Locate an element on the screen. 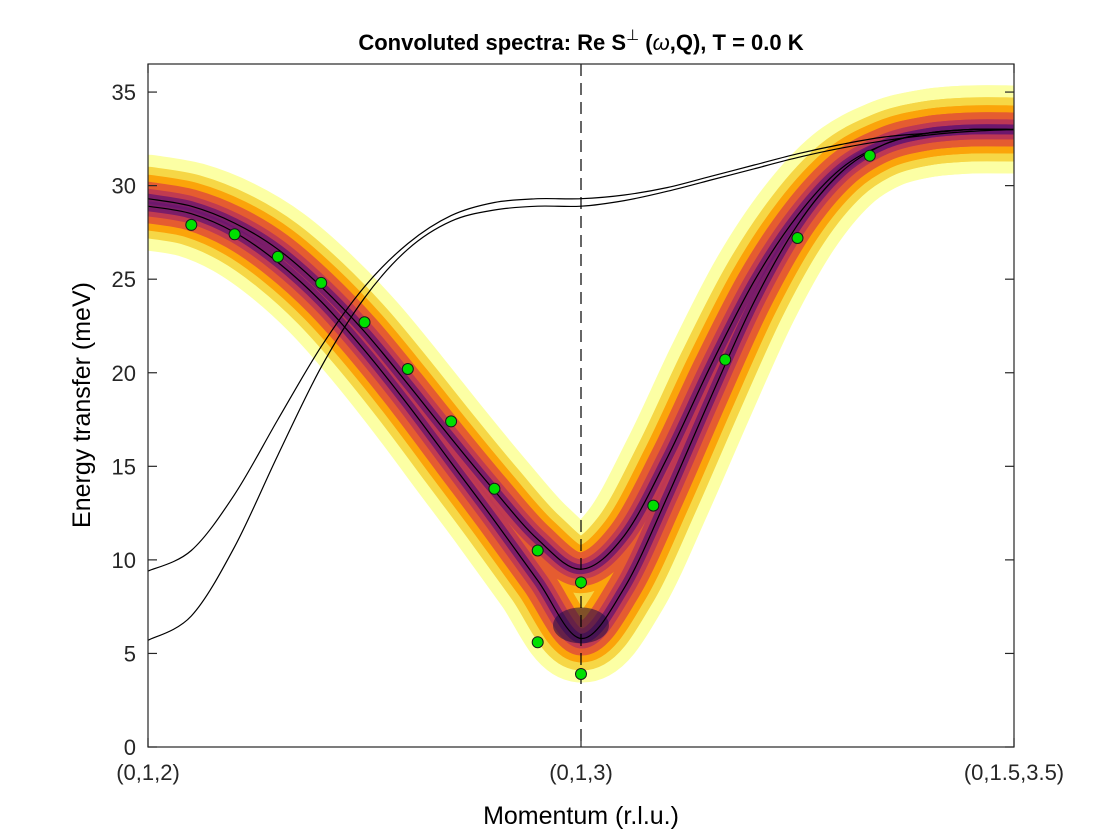 This screenshot has width=1120, height=840. y-axis-label: Energy transfer (meV) is located at coordinates (82, 405).